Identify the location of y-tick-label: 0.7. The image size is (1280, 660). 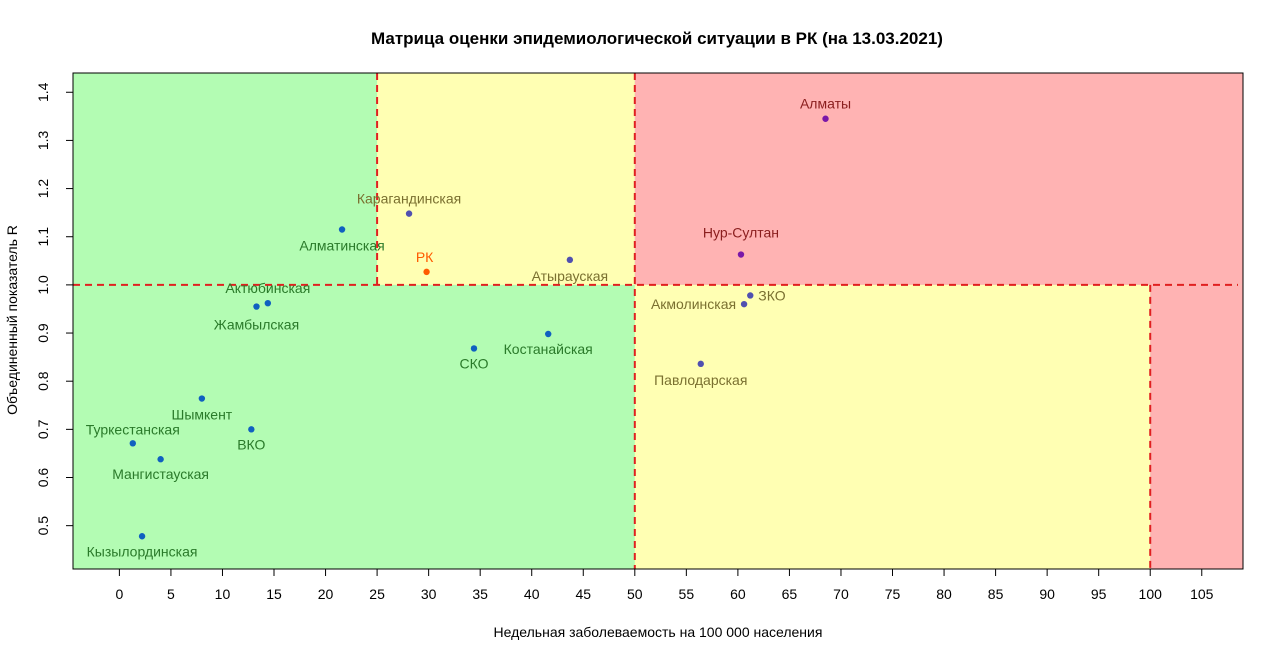
(43, 429).